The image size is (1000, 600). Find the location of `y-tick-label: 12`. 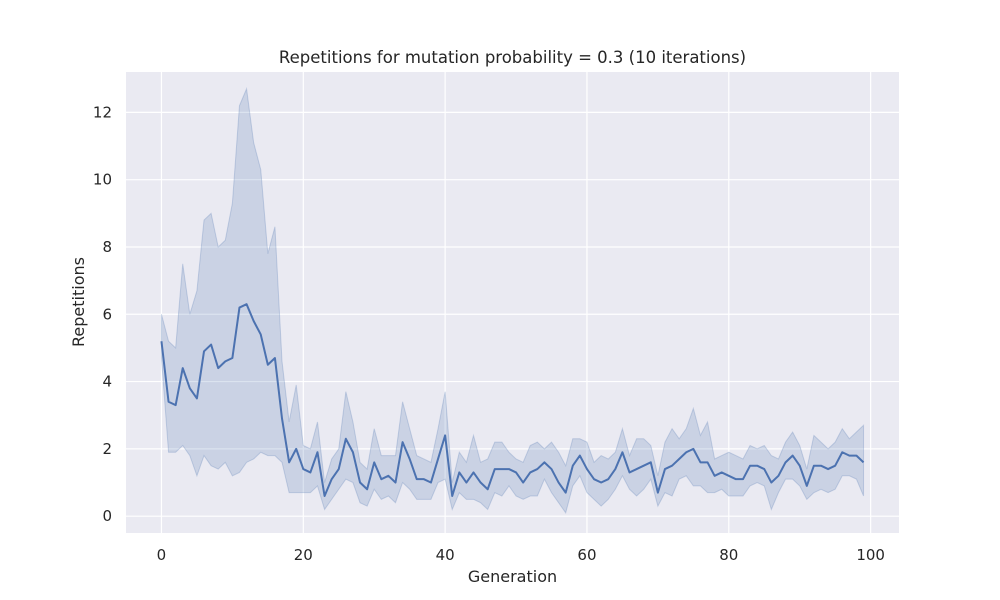

y-tick-label: 12 is located at coordinates (102, 112).